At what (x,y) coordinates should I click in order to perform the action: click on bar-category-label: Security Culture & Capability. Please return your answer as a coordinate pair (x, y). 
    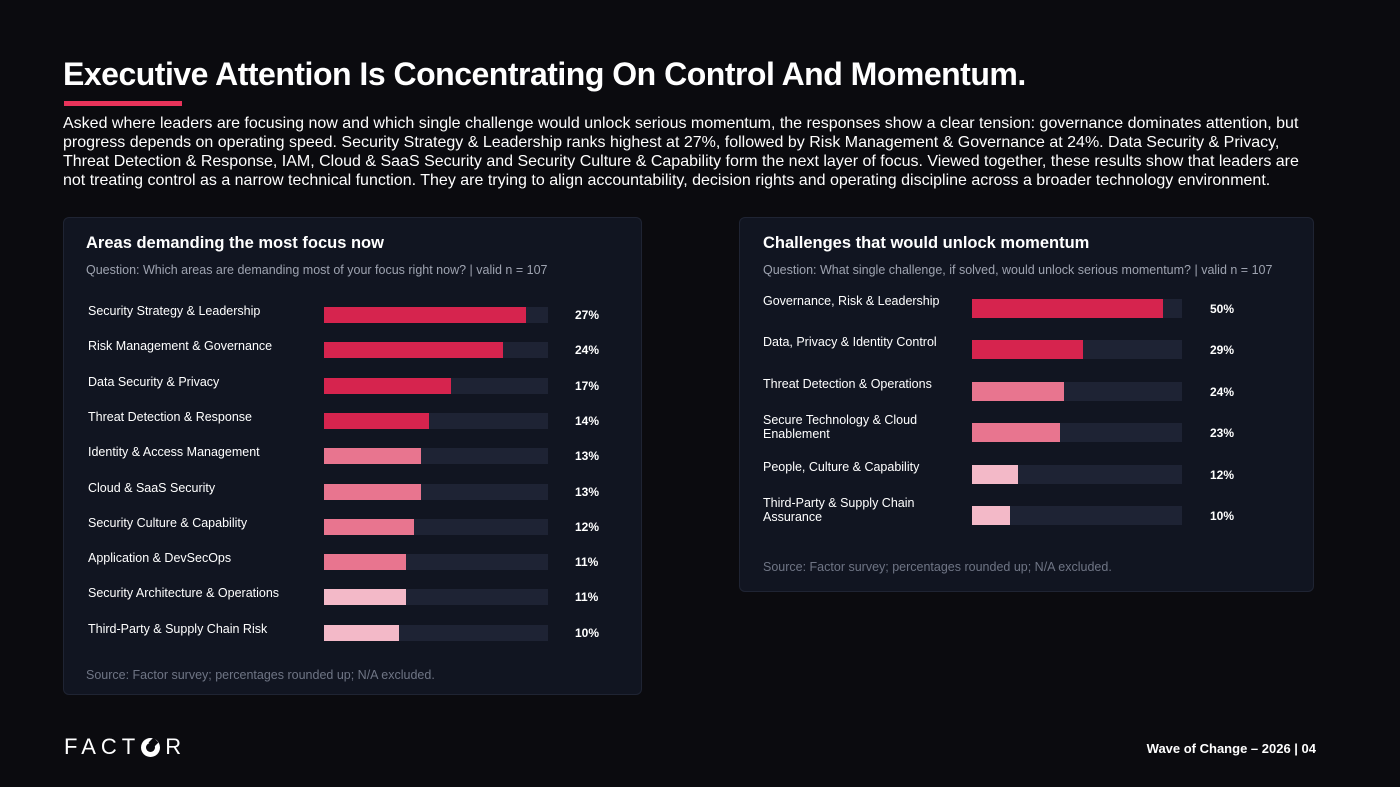
    Looking at the image, I should click on (168, 522).